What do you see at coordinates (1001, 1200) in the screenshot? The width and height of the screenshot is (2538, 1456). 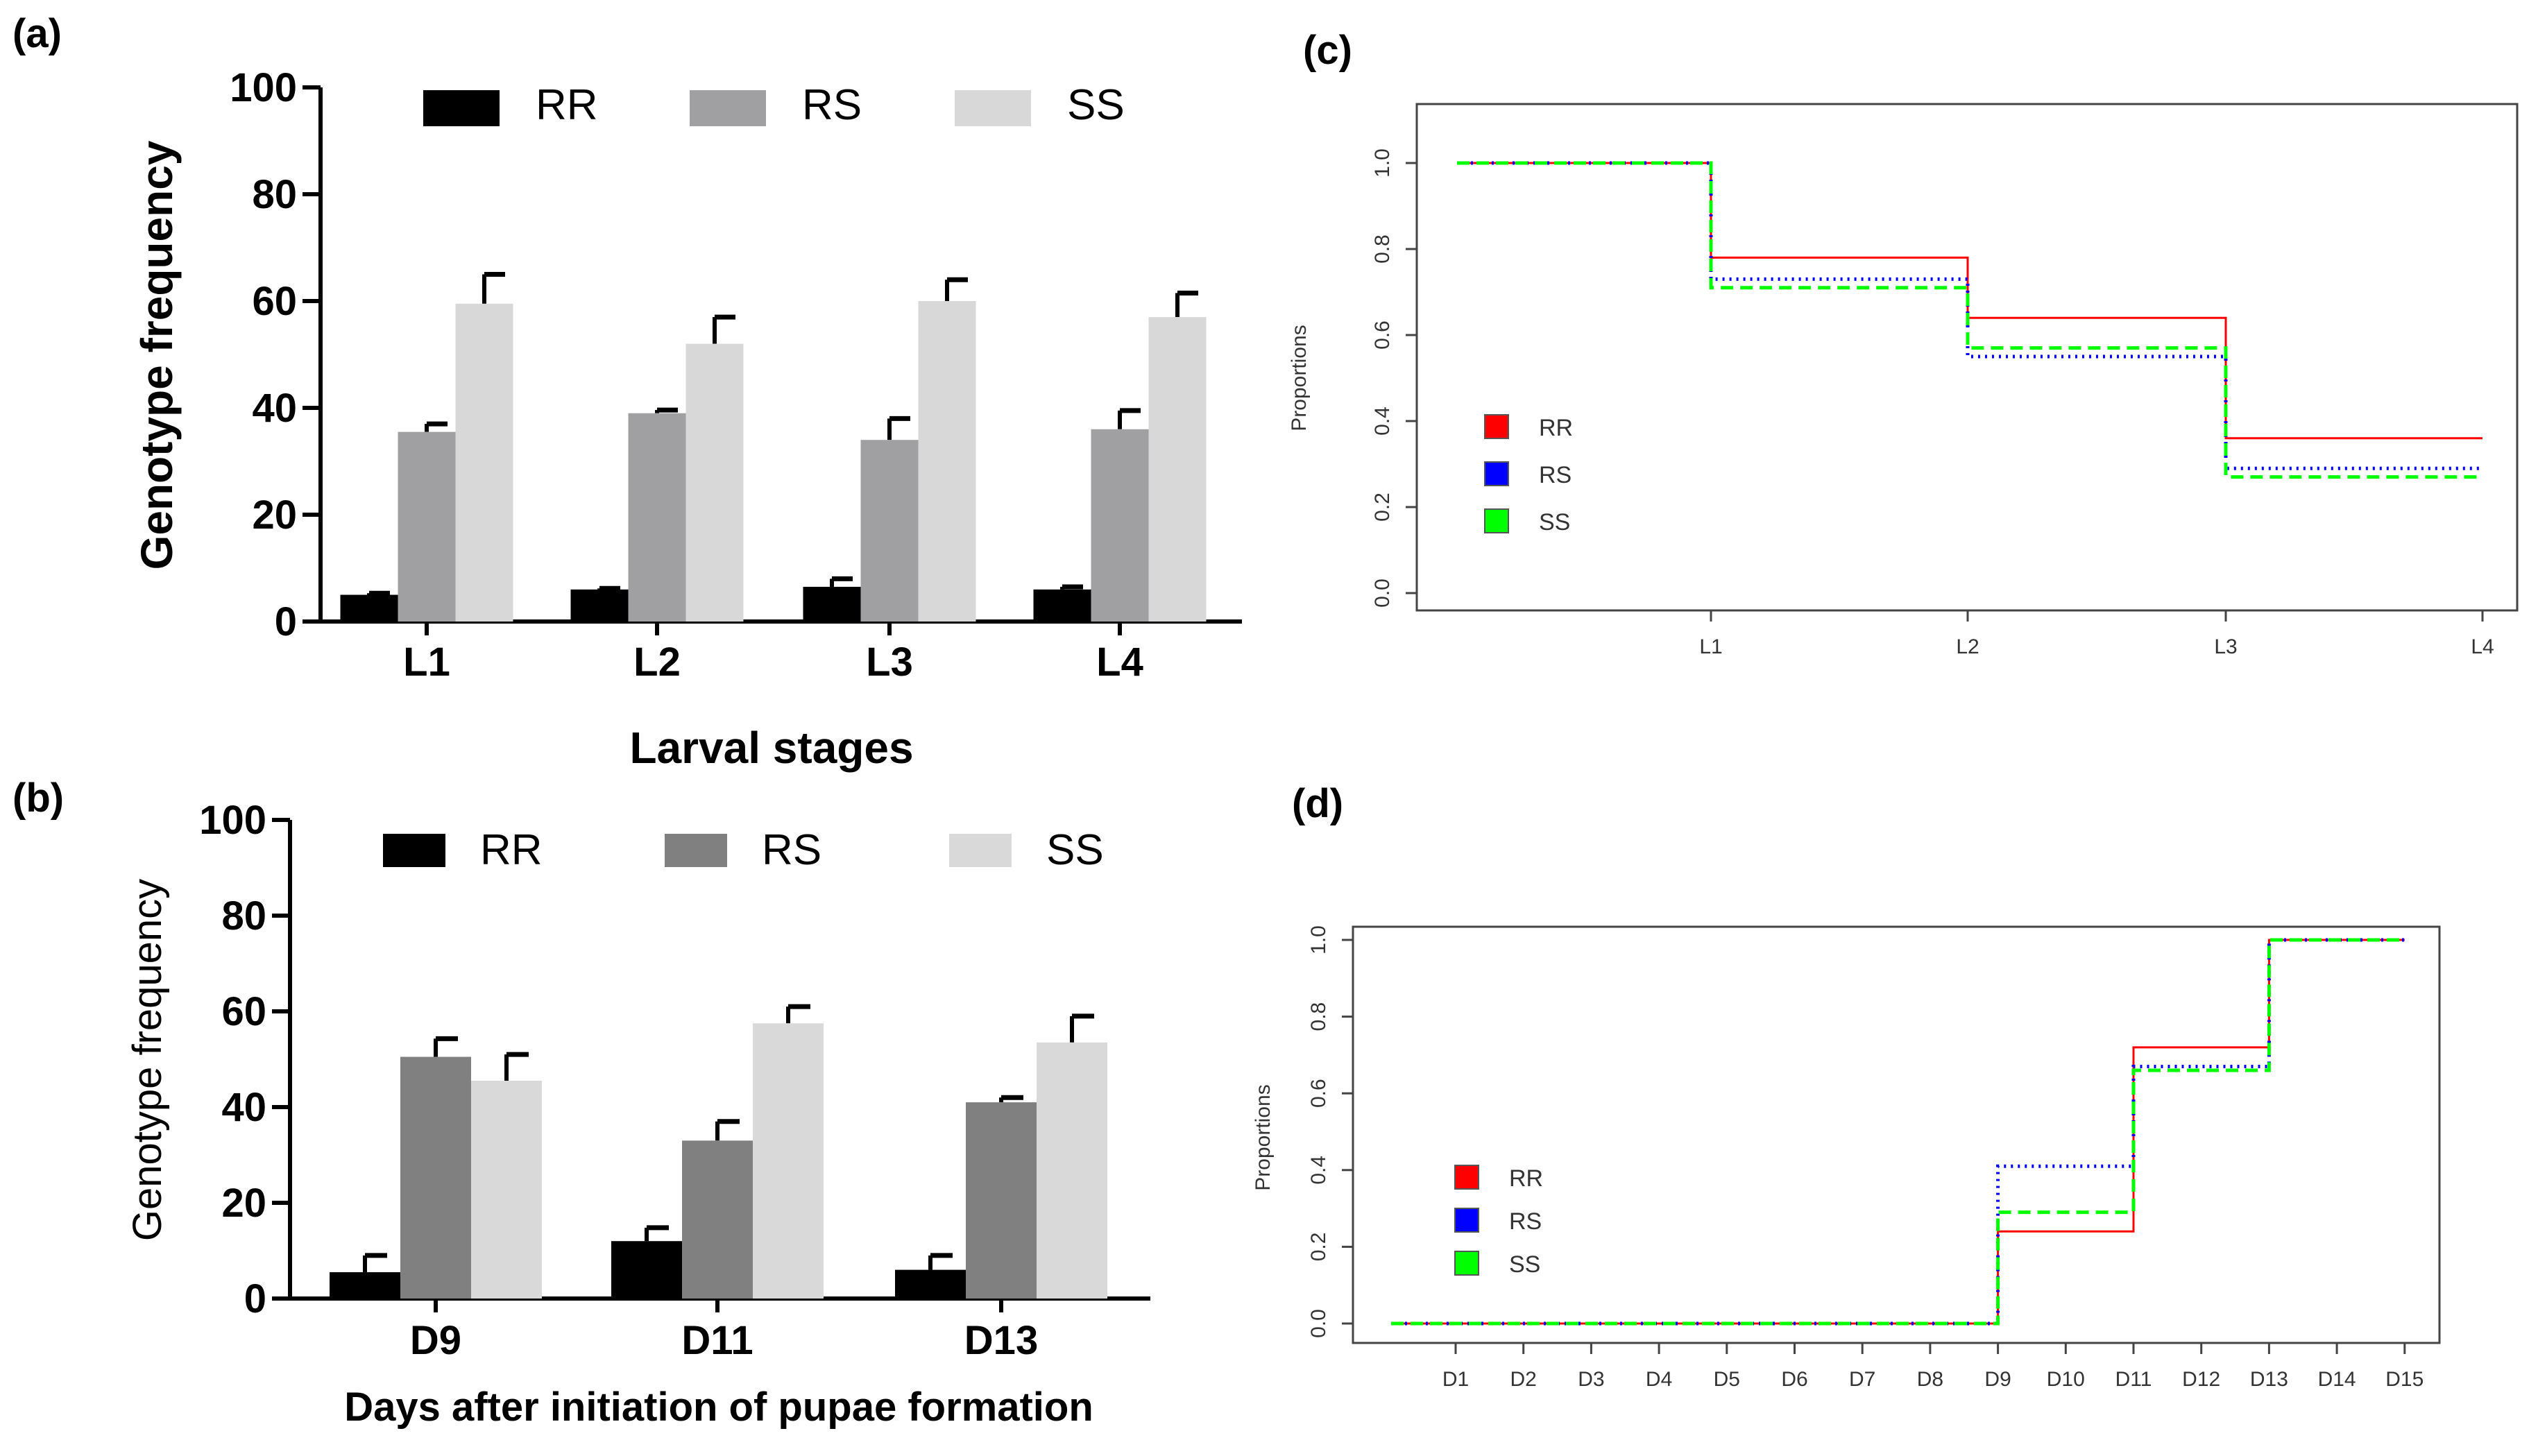 I see `bar-RS-D13` at bounding box center [1001, 1200].